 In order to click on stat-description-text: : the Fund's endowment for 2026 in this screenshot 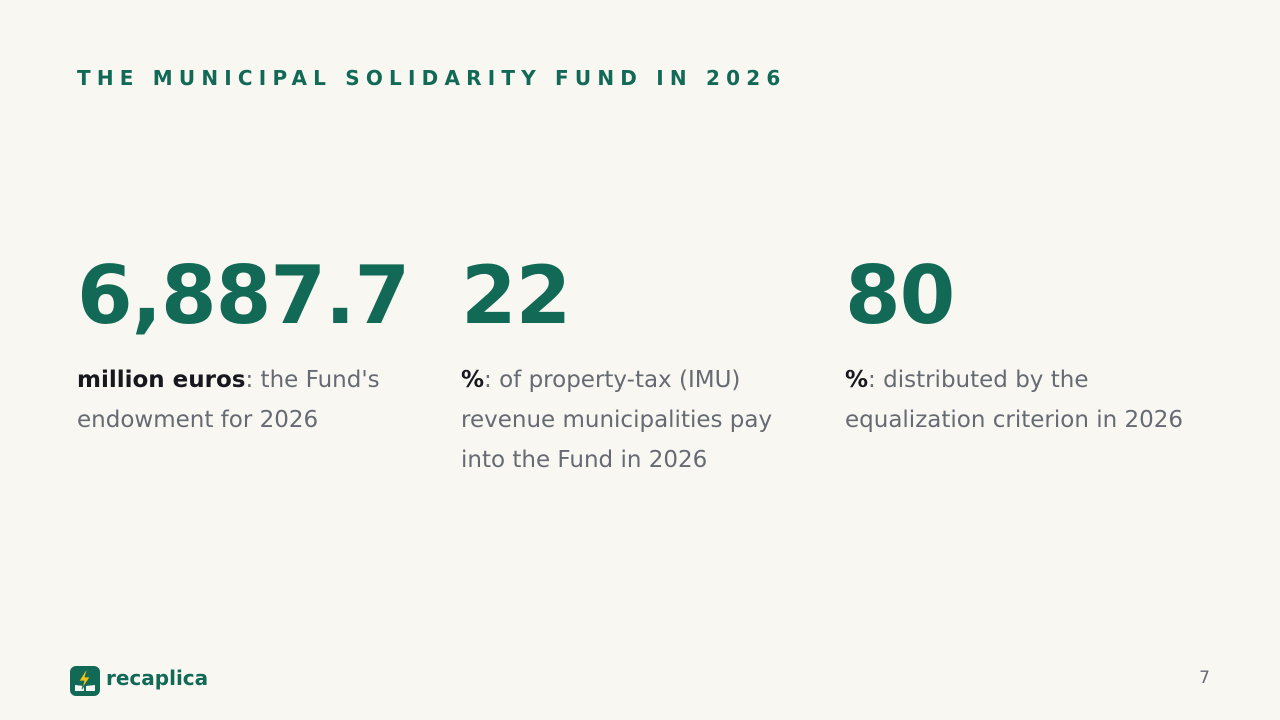, I will do `click(228, 400)`.